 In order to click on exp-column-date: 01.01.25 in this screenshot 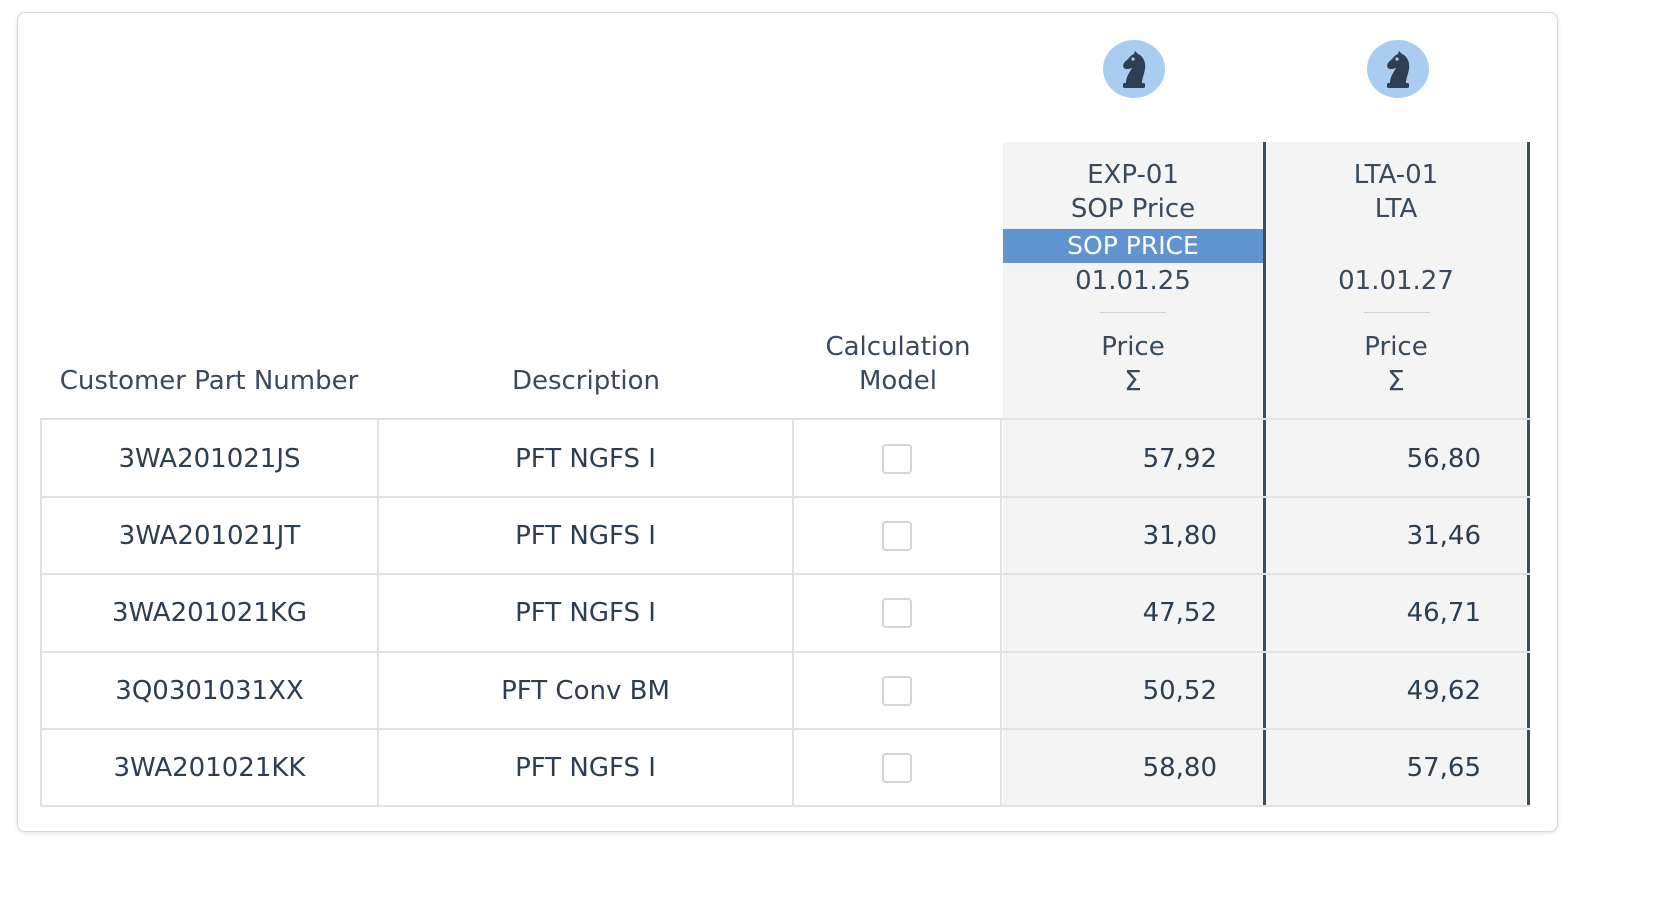, I will do `click(1133, 281)`.